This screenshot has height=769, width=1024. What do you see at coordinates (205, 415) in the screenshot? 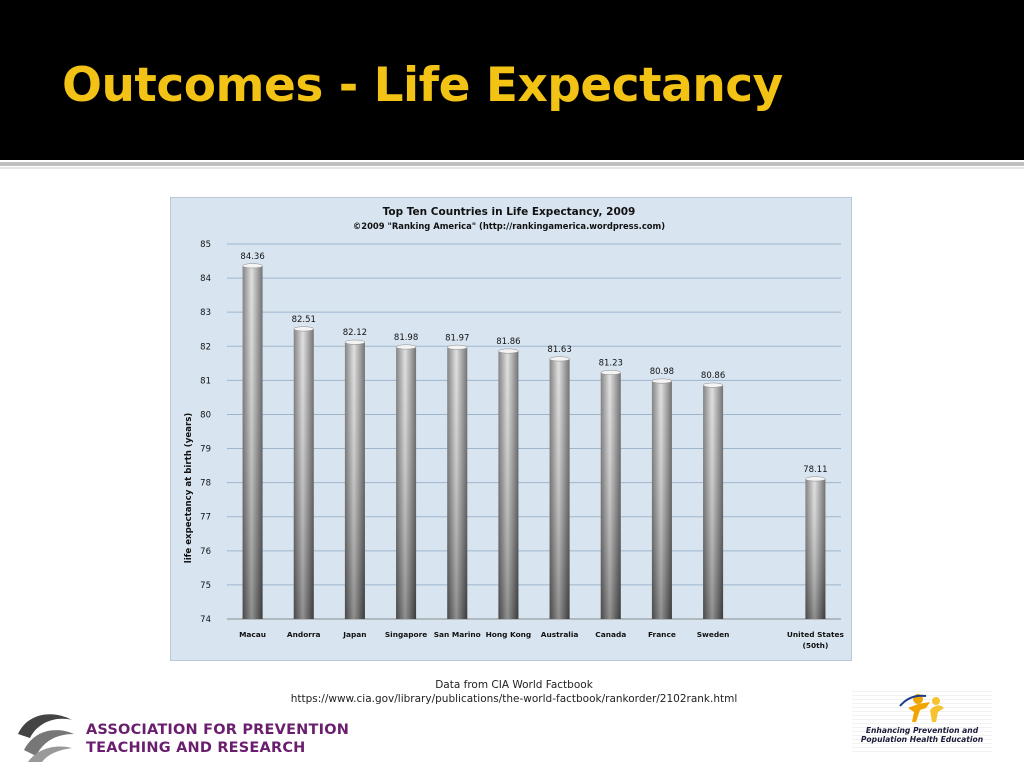
I see `y-tick-label: 80` at bounding box center [205, 415].